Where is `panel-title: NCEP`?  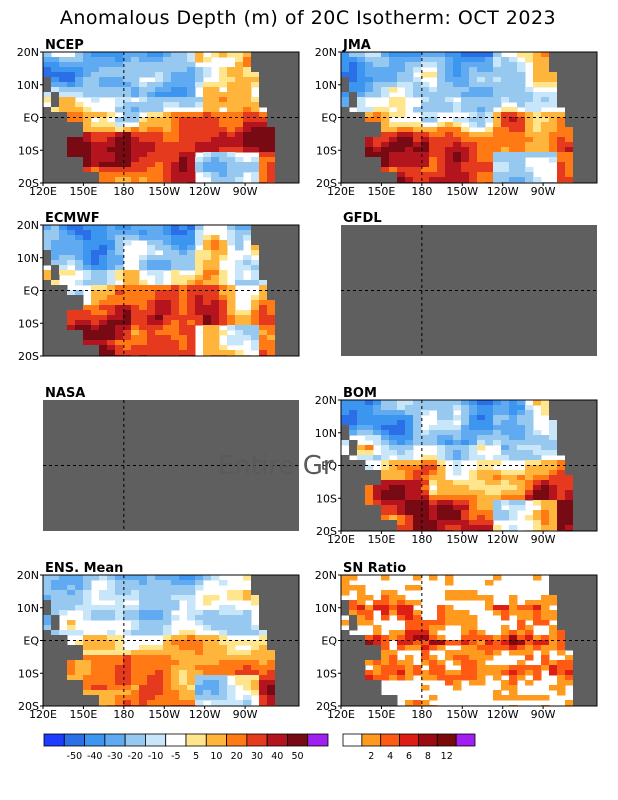 panel-title: NCEP is located at coordinates (64, 45).